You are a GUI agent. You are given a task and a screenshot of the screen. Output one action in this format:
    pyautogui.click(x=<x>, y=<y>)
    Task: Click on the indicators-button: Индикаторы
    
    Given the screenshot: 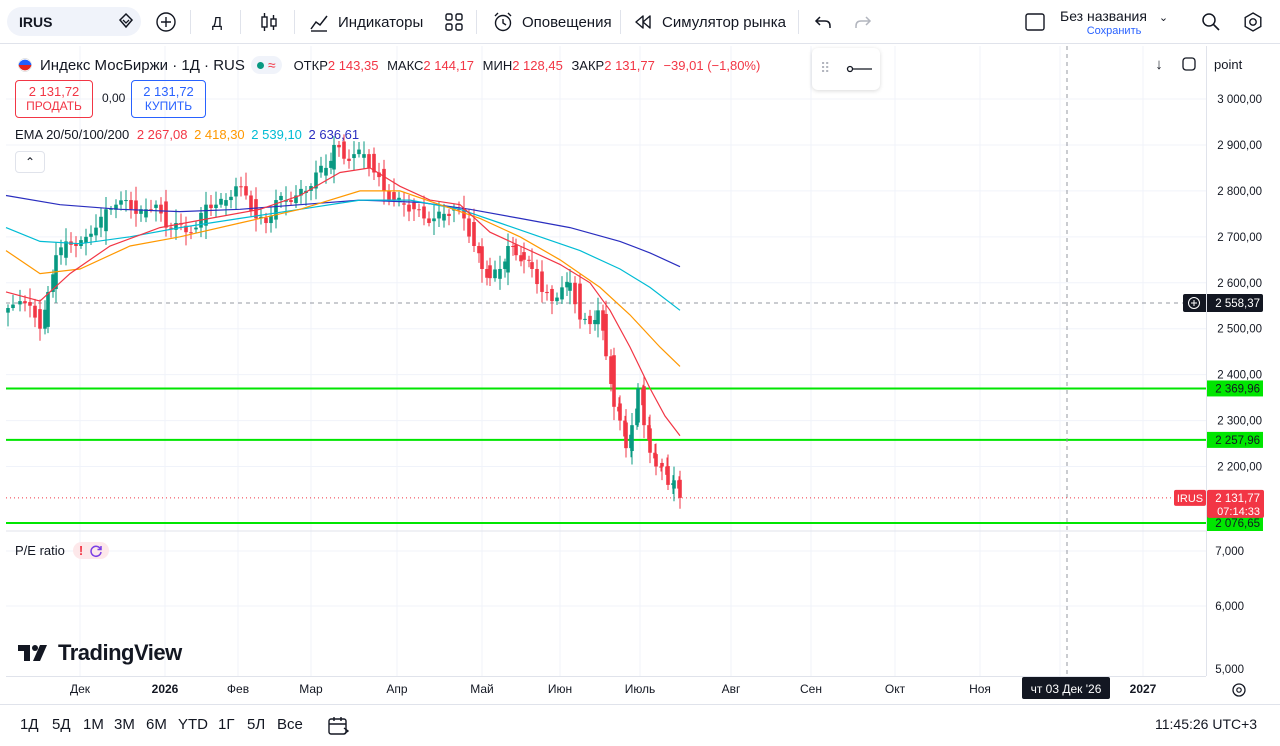 What is the action you would take?
    pyautogui.click(x=365, y=22)
    